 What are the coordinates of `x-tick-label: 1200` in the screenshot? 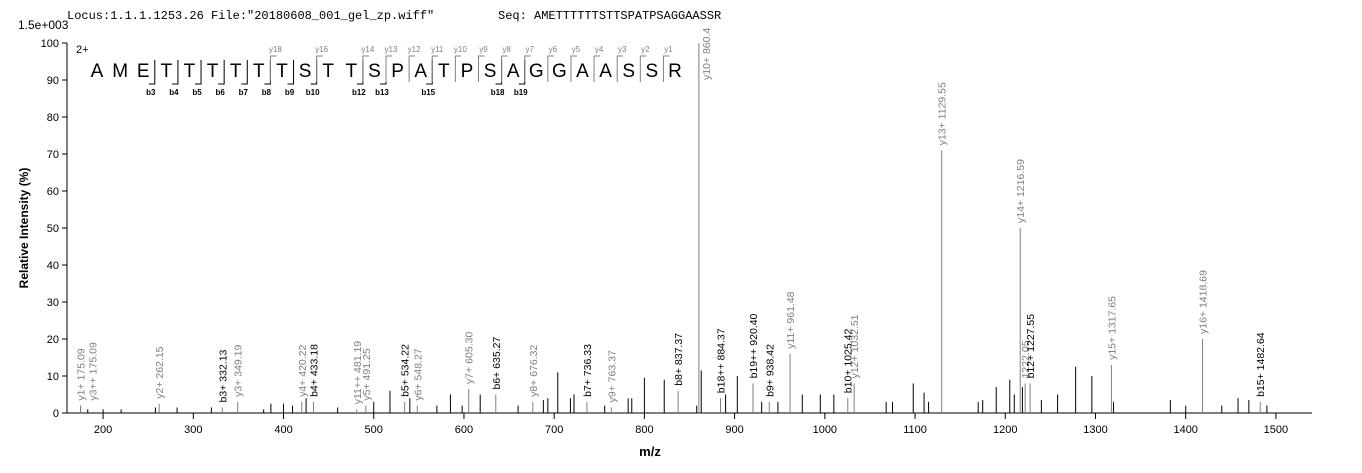 It's located at (1005, 430).